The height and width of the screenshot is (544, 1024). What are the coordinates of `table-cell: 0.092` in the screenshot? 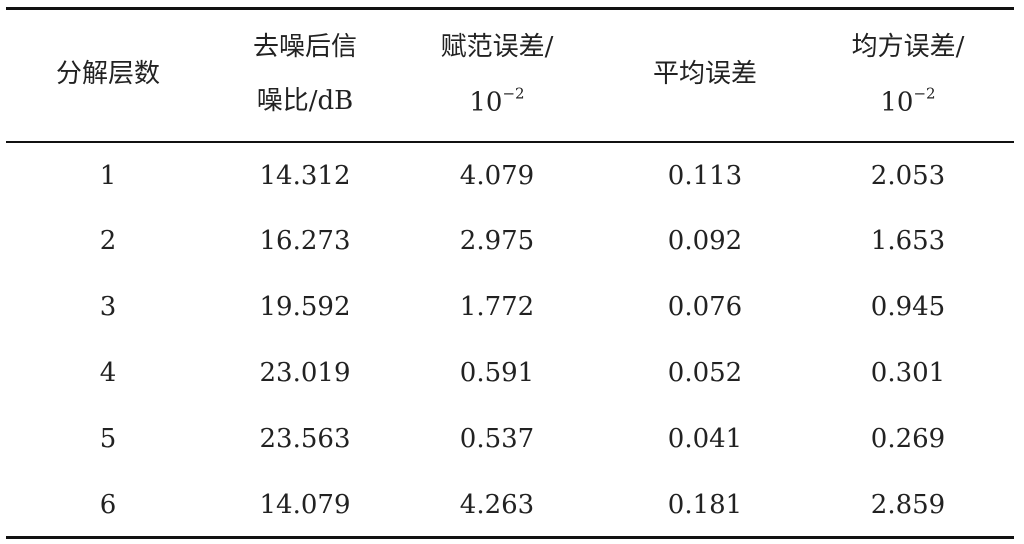 It's located at (705, 241).